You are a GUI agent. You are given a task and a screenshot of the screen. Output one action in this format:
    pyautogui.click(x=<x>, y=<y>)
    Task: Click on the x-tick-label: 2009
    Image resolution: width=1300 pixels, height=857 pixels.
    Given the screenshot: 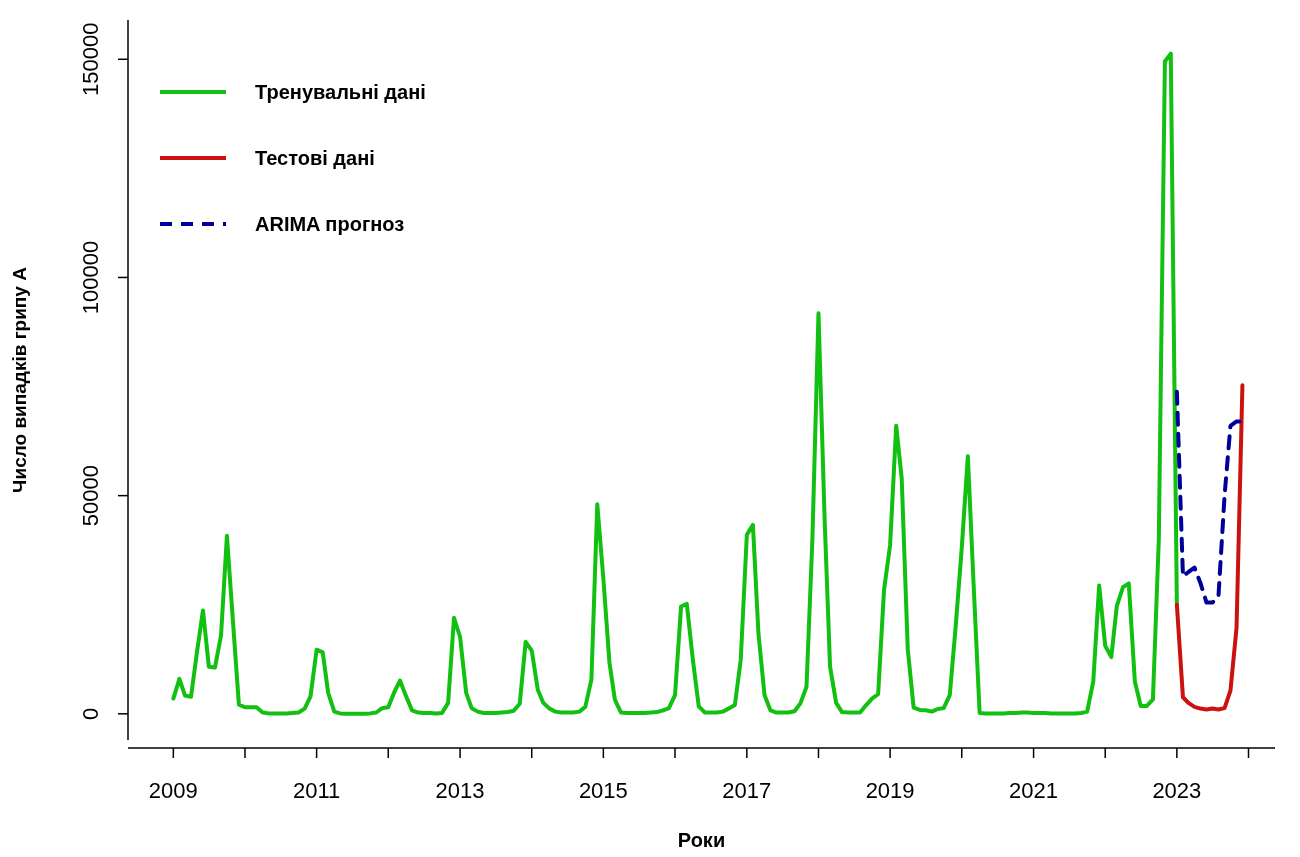 What is the action you would take?
    pyautogui.click(x=173, y=790)
    